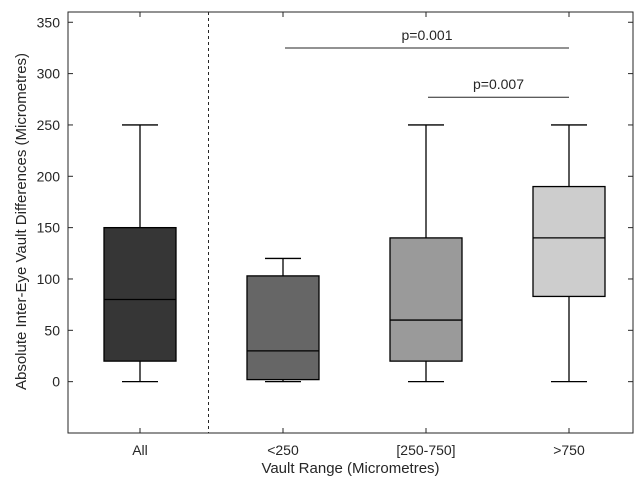 The height and width of the screenshot is (483, 644). Describe the element at coordinates (350, 468) in the screenshot. I see `x-axis-title: Vault Range (Micrometres)` at that location.